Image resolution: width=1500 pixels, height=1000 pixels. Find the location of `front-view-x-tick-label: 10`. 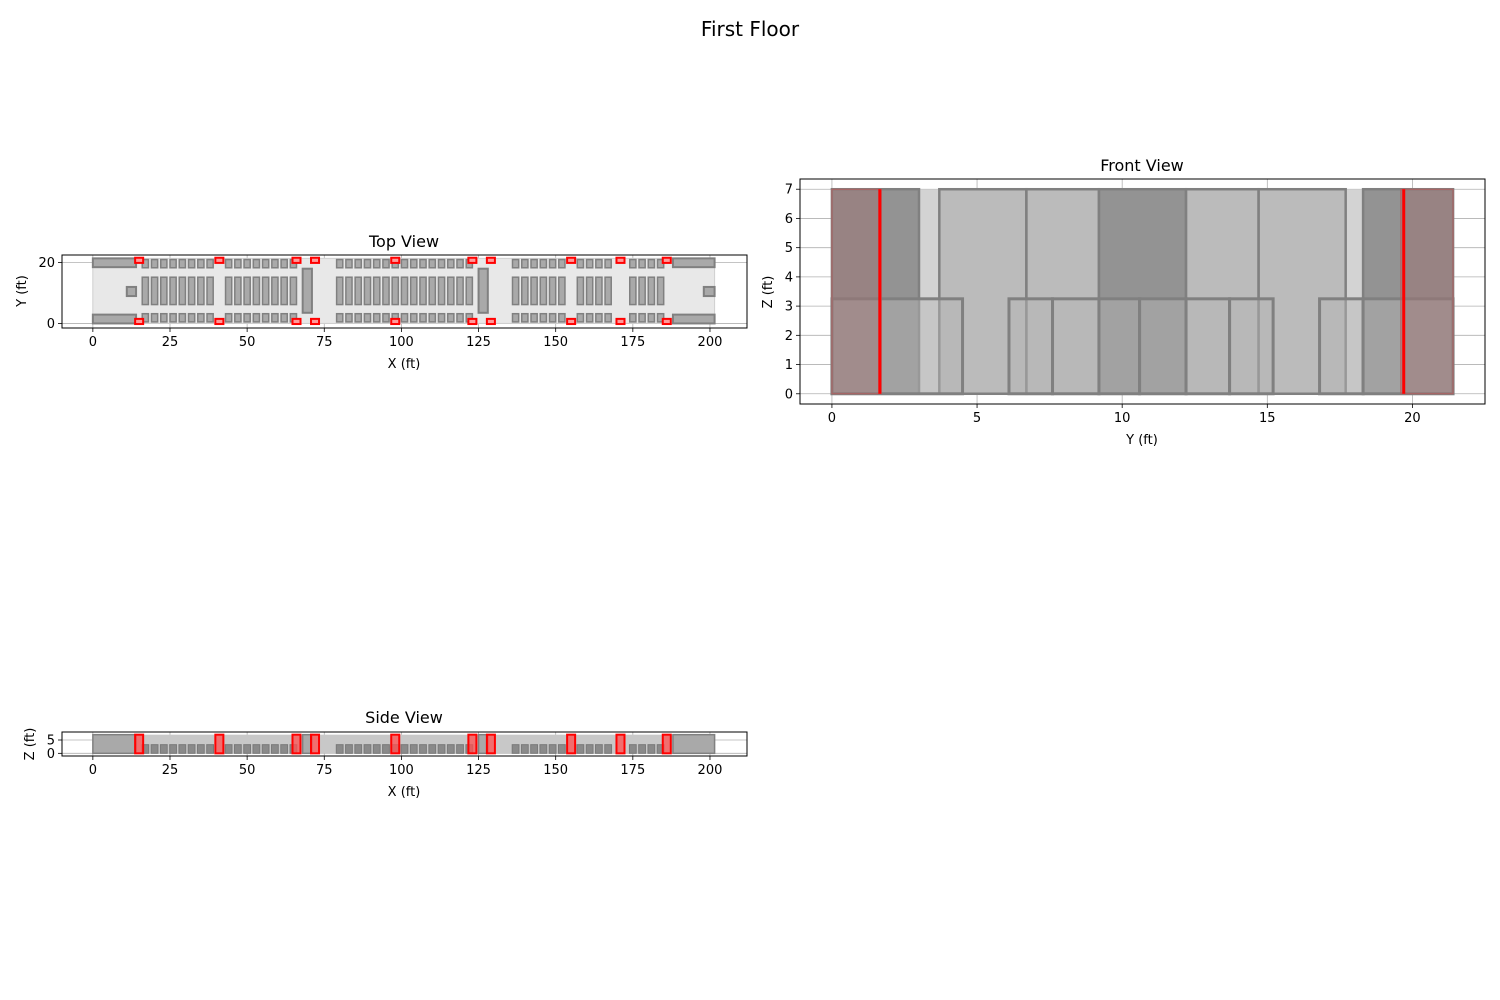

front-view-x-tick-label: 10 is located at coordinates (1122, 418).